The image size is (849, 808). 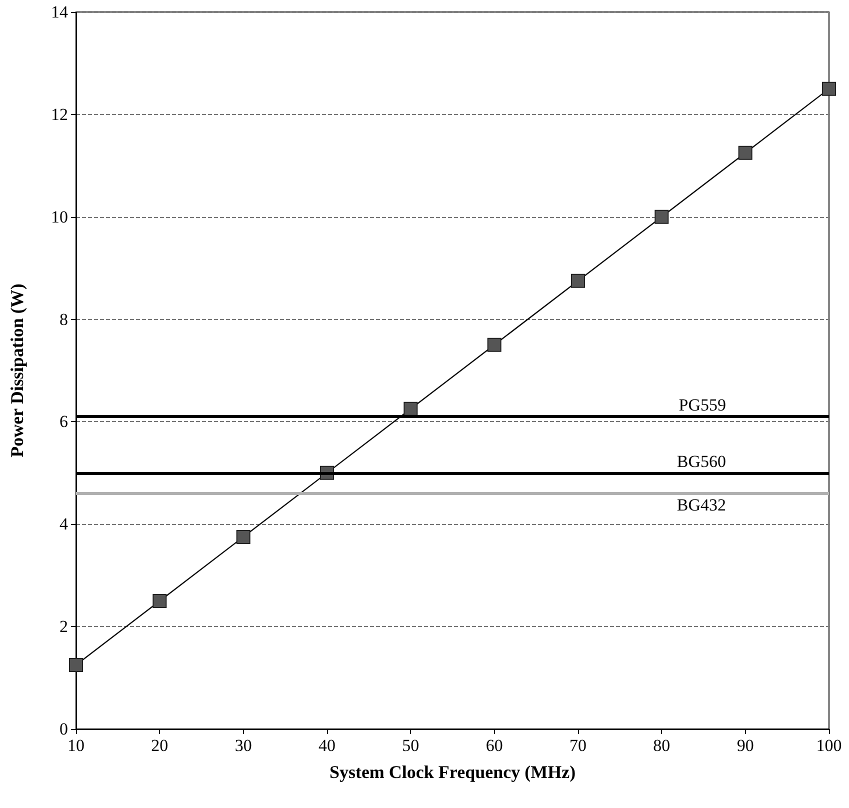 I want to click on y-axis-title: Power Dissipation (W), so click(x=17, y=371).